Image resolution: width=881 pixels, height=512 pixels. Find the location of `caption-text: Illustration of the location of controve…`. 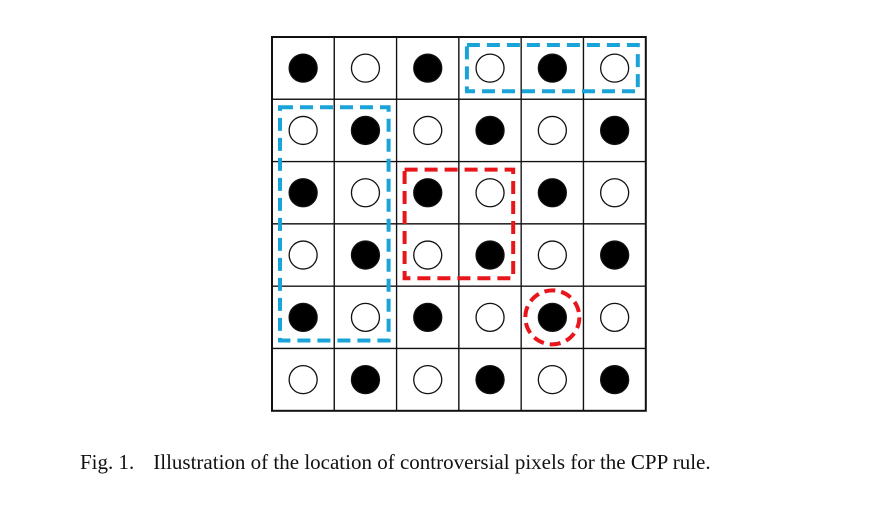

caption-text: Illustration of the location of controve… is located at coordinates (432, 462).